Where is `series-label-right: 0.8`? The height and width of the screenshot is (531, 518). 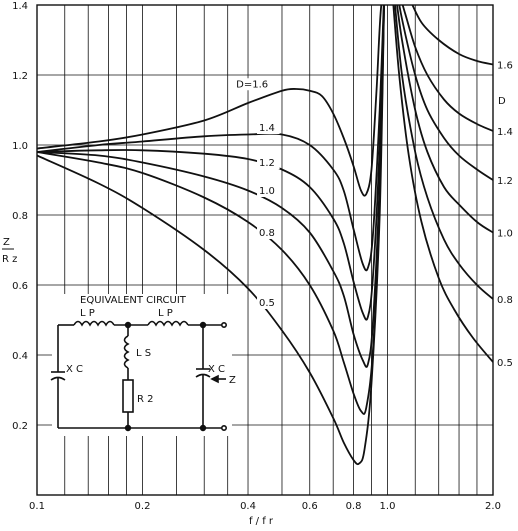 series-label-right: 0.8 is located at coordinates (505, 300).